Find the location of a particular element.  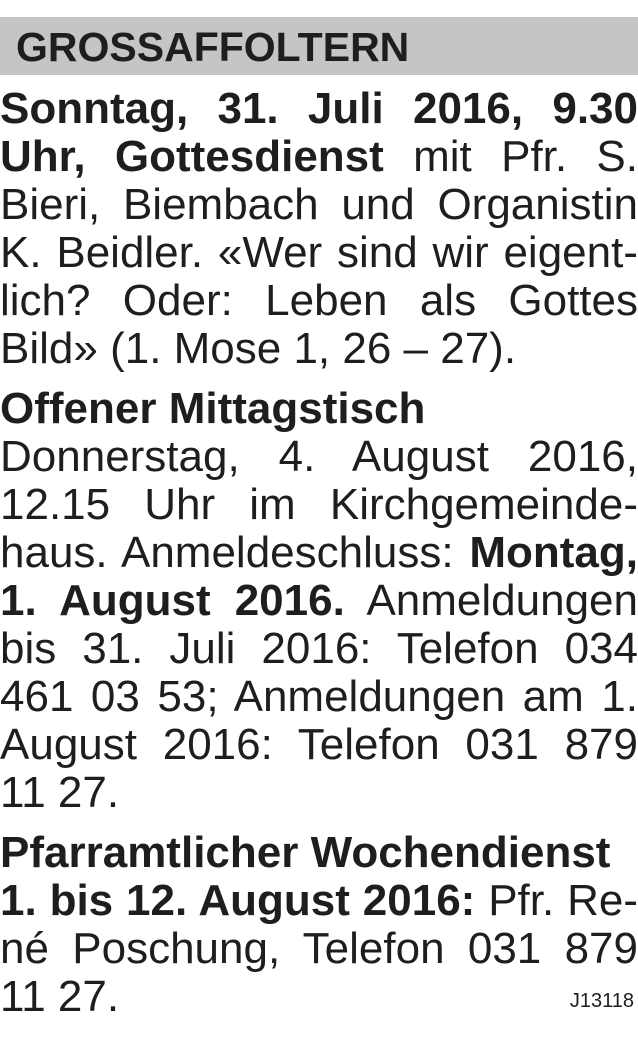

text-line: 461 03 53; Anmeldungen am 1. is located at coordinates (319, 697).